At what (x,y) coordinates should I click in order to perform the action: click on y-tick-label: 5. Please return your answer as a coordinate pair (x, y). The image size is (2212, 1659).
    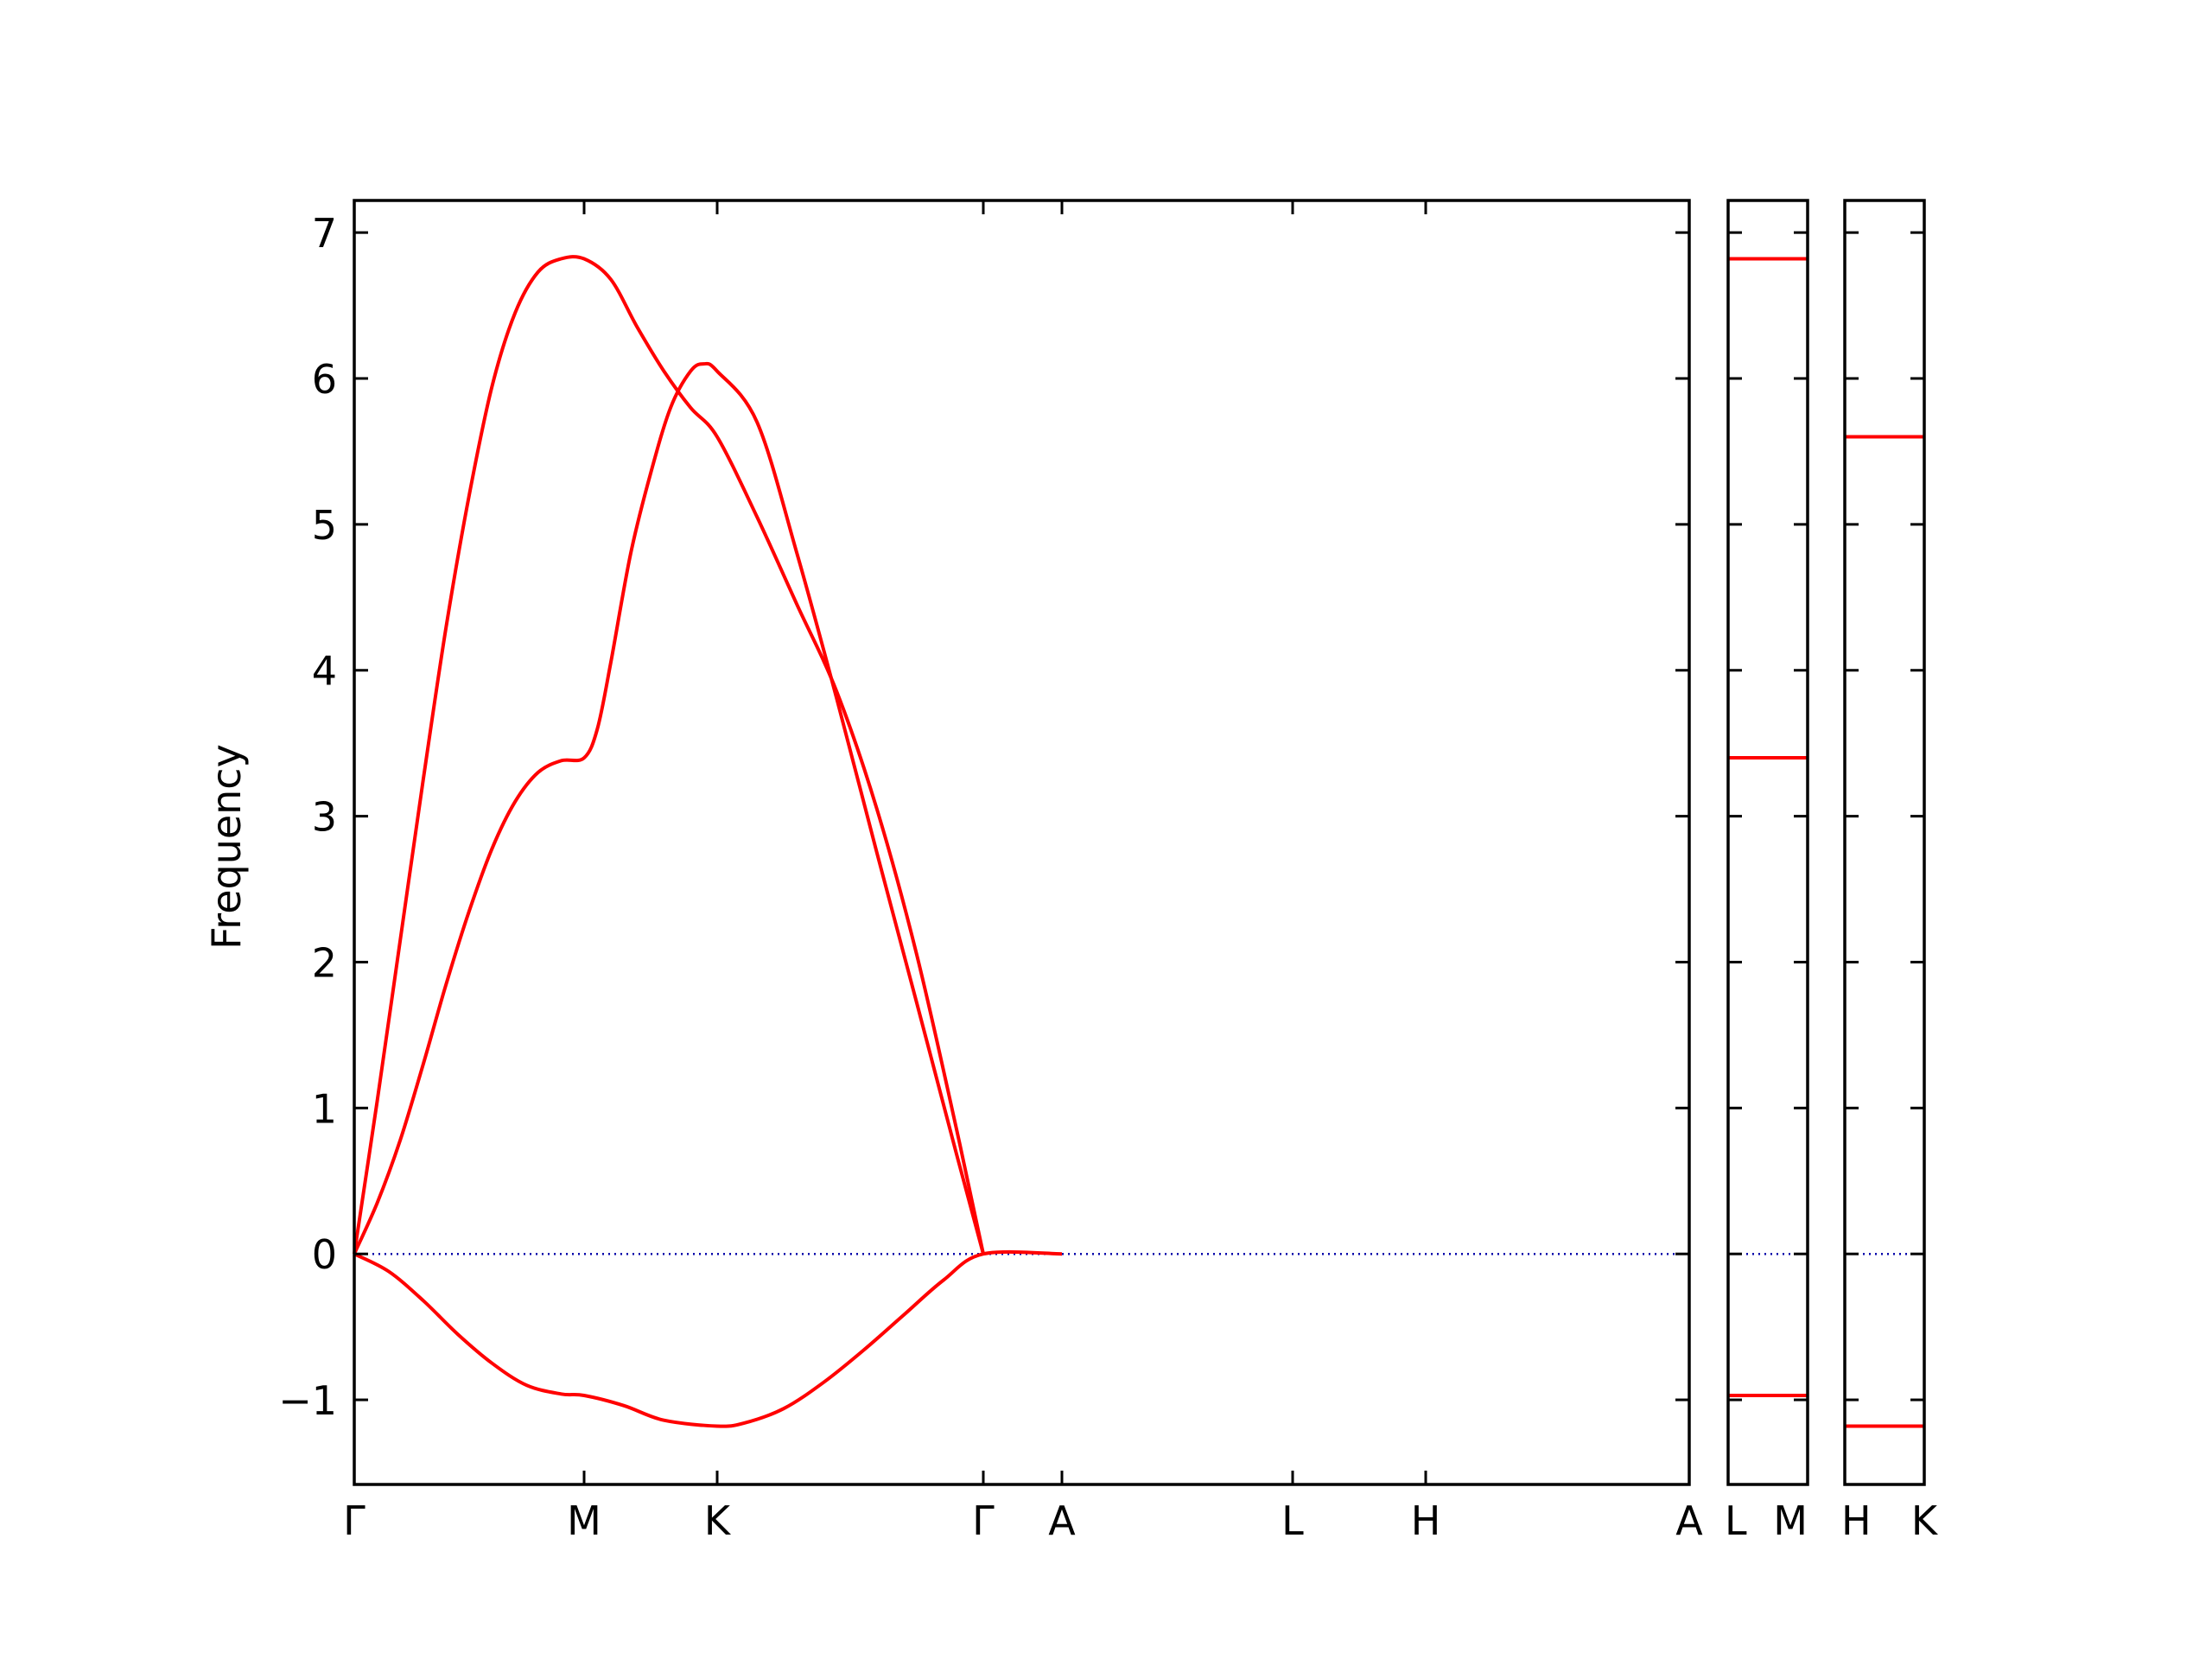
    Looking at the image, I should click on (324, 525).